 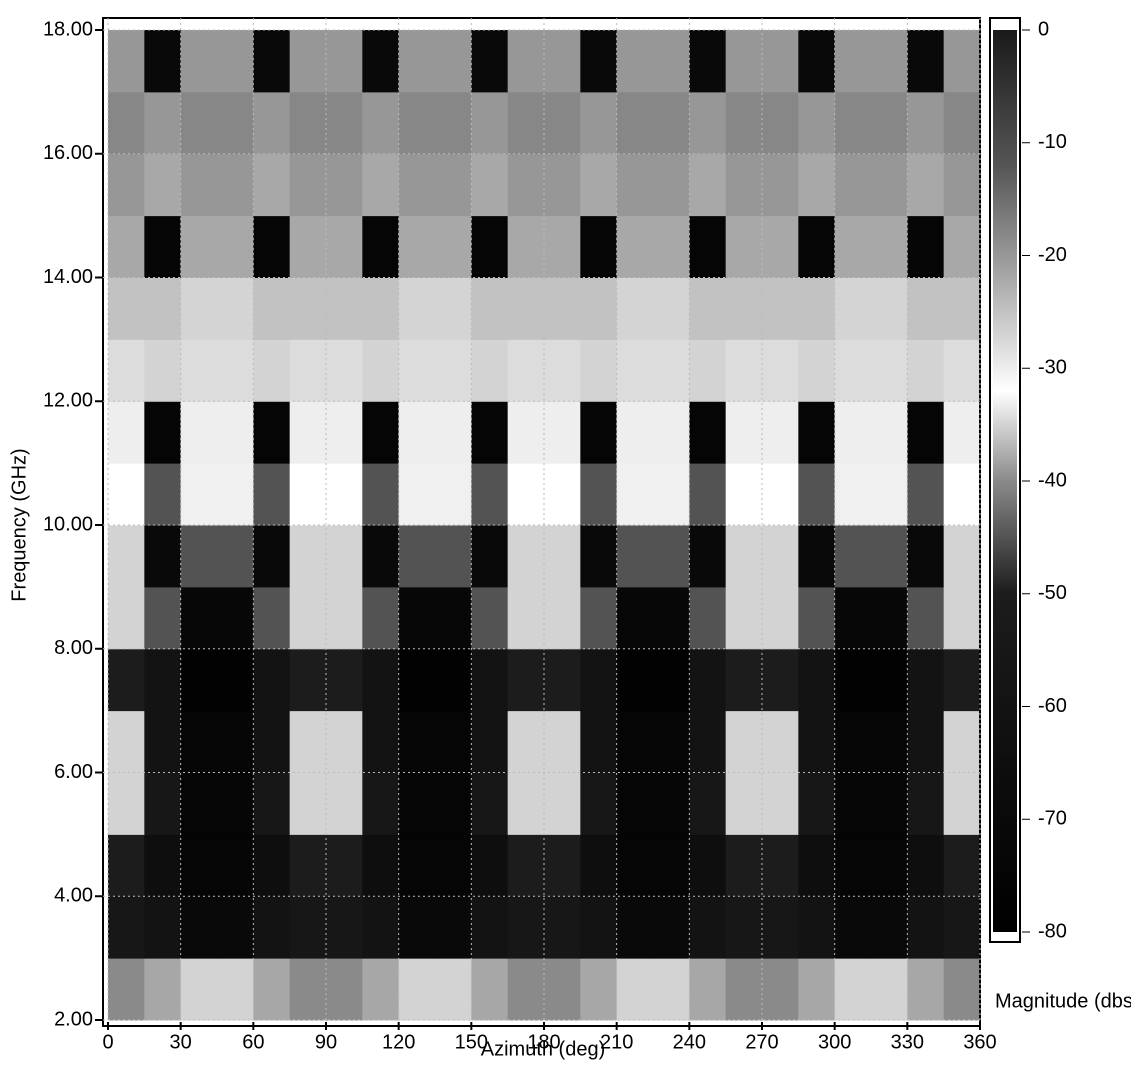 I want to click on y-tick-label: 2.00, so click(x=73, y=1019).